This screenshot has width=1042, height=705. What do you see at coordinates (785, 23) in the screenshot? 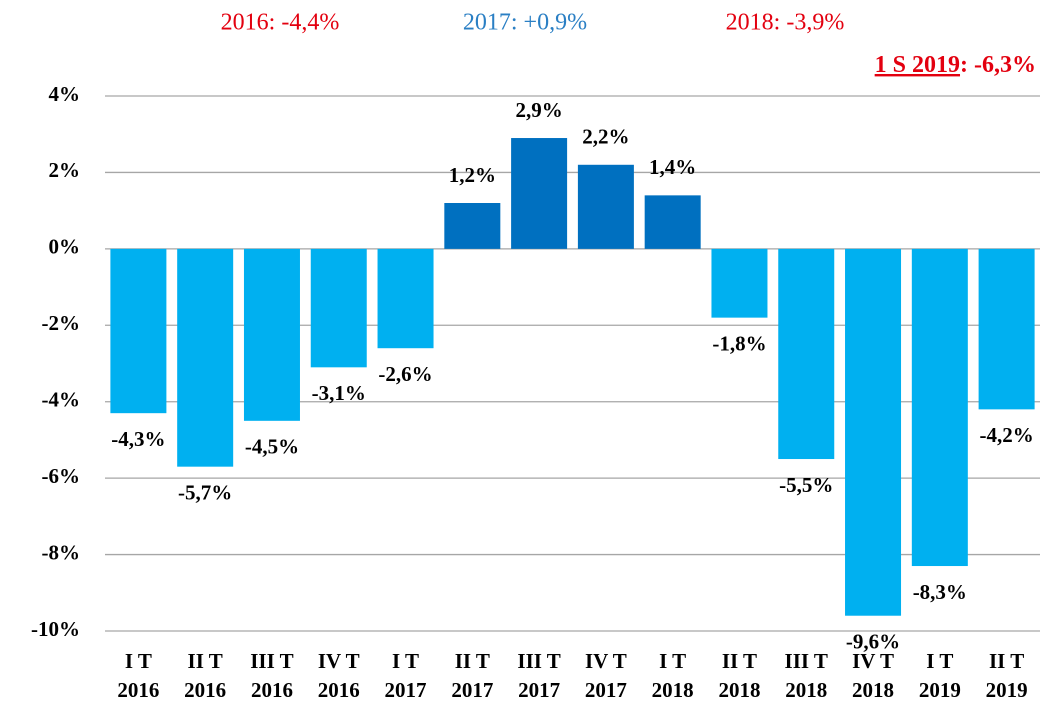
I see `annotation: 2018: -3,9%` at bounding box center [785, 23].